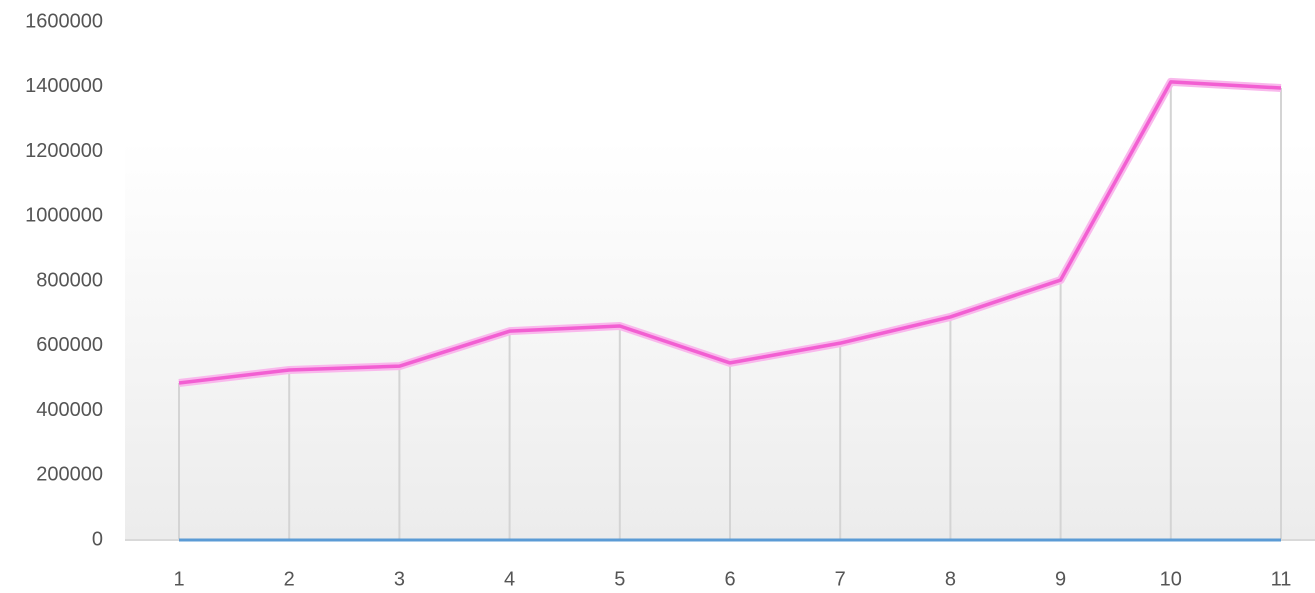 This screenshot has width=1315, height=593. Describe the element at coordinates (64, 216) in the screenshot. I see `y-tick-label: 1000000` at that location.